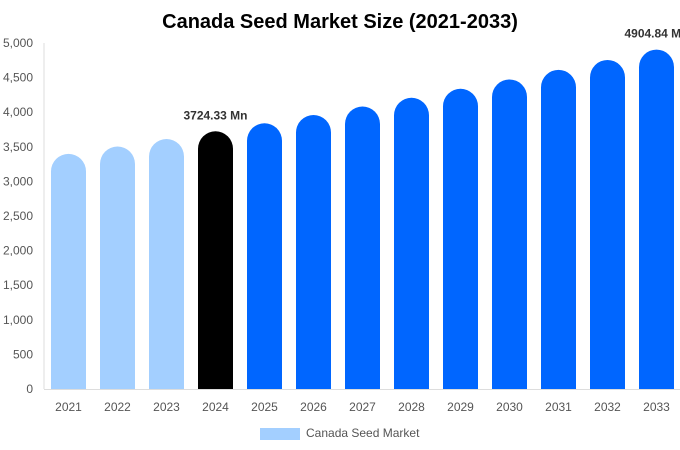 This screenshot has width=680, height=450. Describe the element at coordinates (558, 229) in the screenshot. I see `bar-2031` at that location.